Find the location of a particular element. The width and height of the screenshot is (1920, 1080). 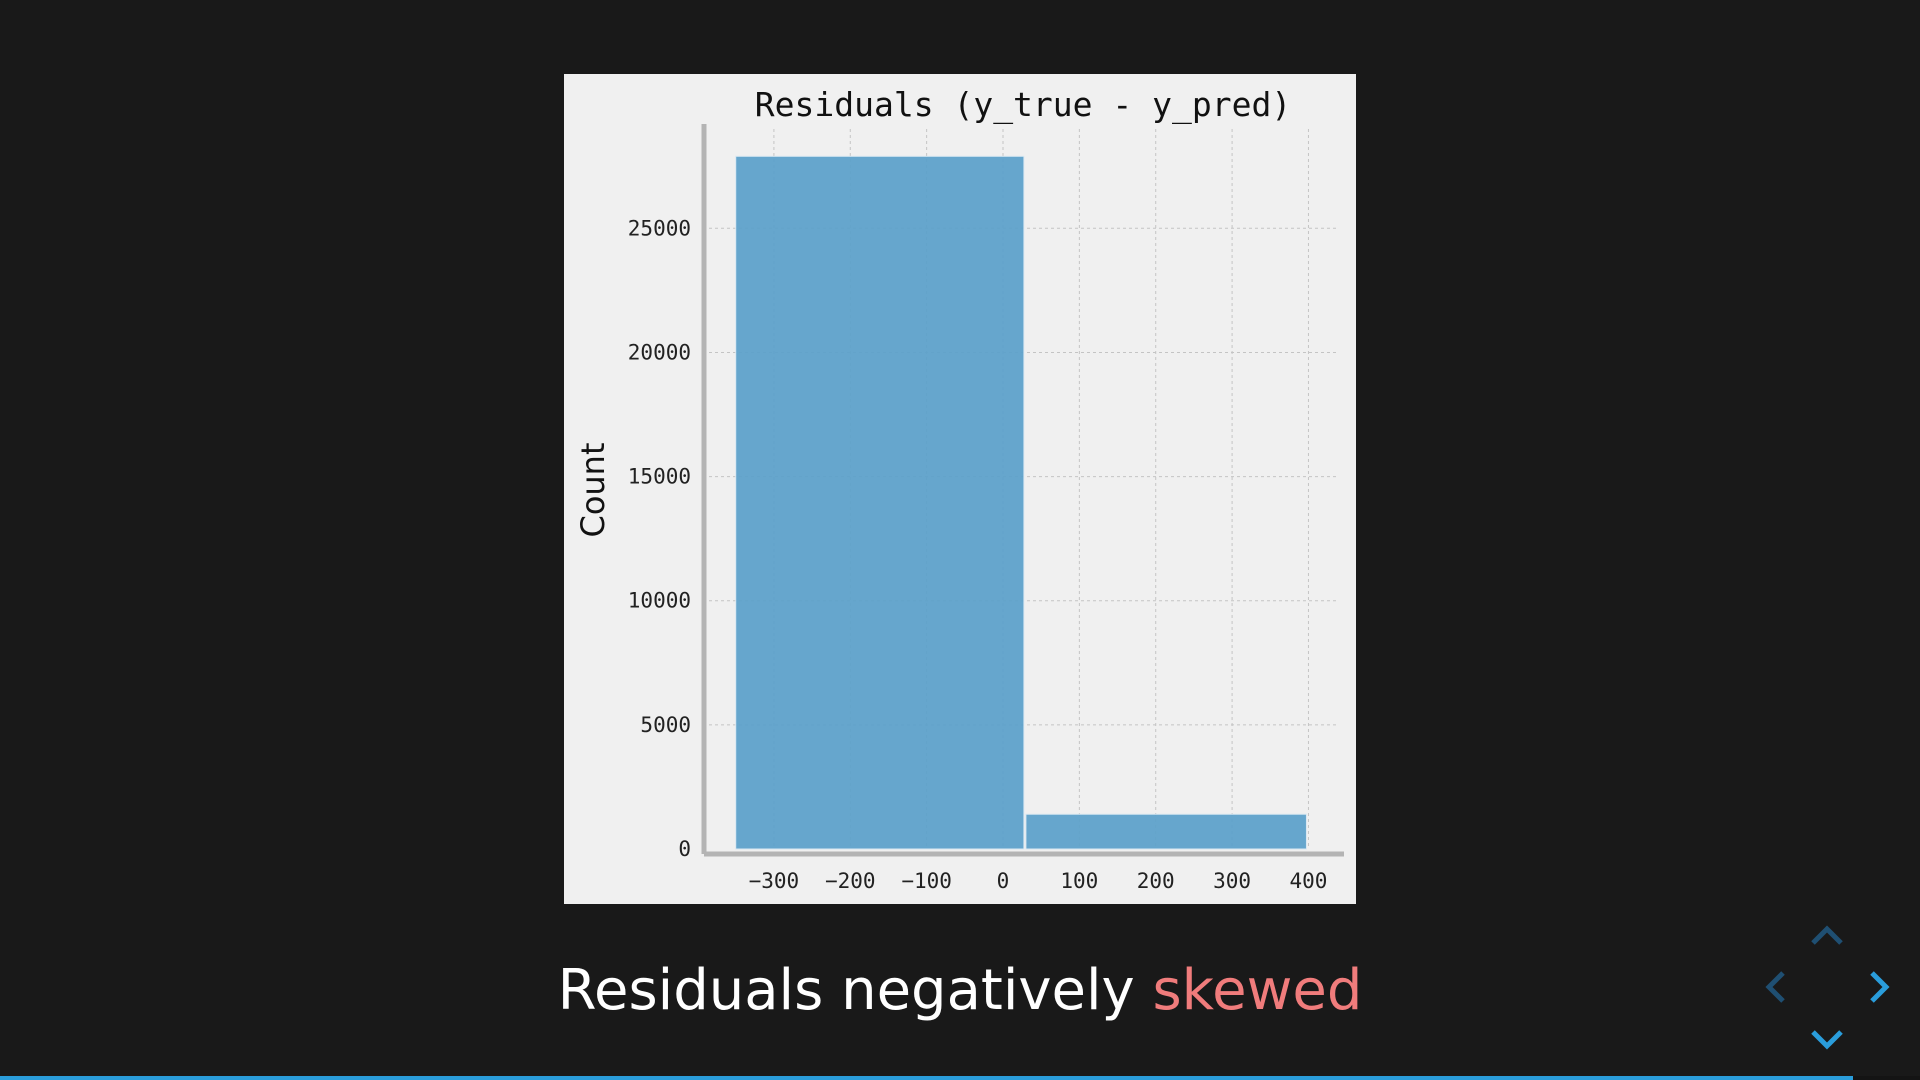

navigate-up-button is located at coordinates (1827, 935).